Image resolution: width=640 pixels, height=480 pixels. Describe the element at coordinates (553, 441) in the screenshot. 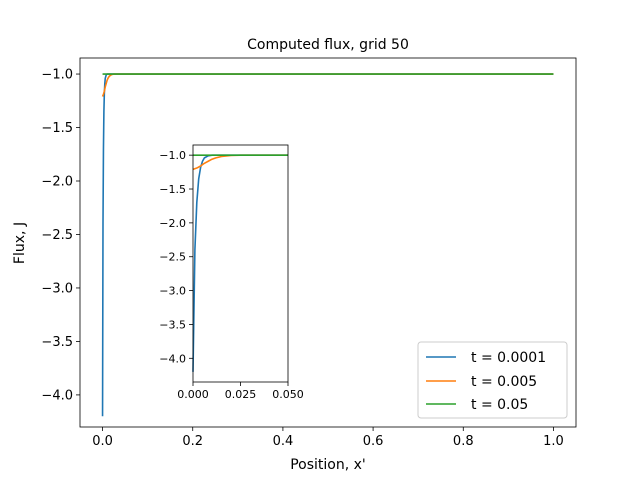

I see `main-x-tick-label: 1.0` at that location.